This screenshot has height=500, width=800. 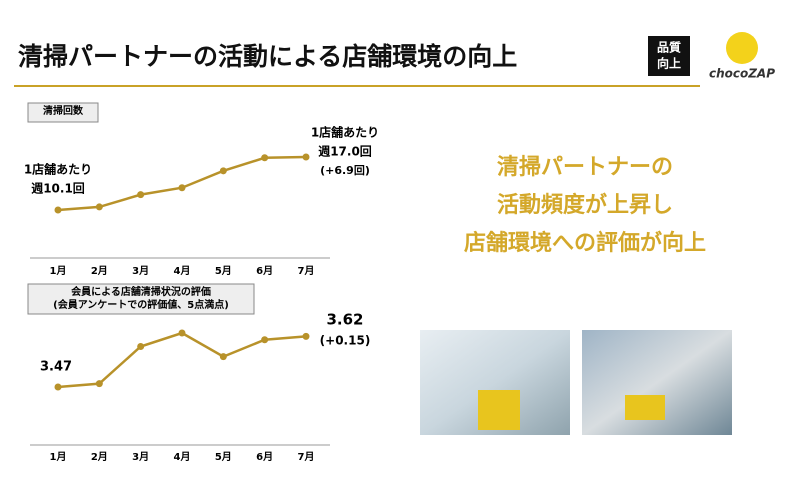 What do you see at coordinates (742, 74) in the screenshot?
I see `logo-text: chocoZAP` at bounding box center [742, 74].